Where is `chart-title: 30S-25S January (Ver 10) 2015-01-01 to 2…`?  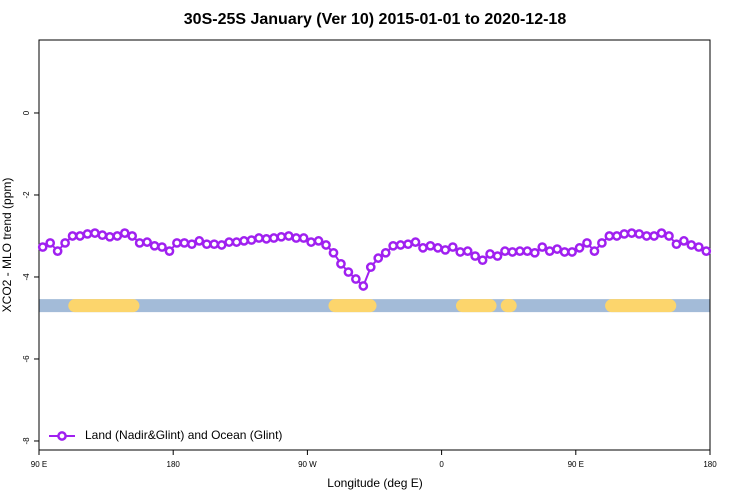 chart-title: 30S-25S January (Ver 10) 2015-01-01 to 2… is located at coordinates (375, 19).